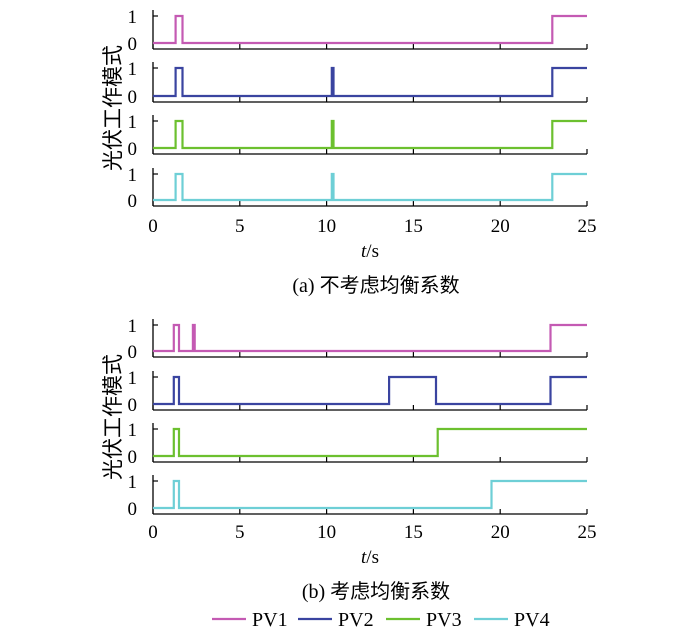 The height and width of the screenshot is (631, 700). What do you see at coordinates (356, 620) in the screenshot?
I see `legend-label: PV2` at bounding box center [356, 620].